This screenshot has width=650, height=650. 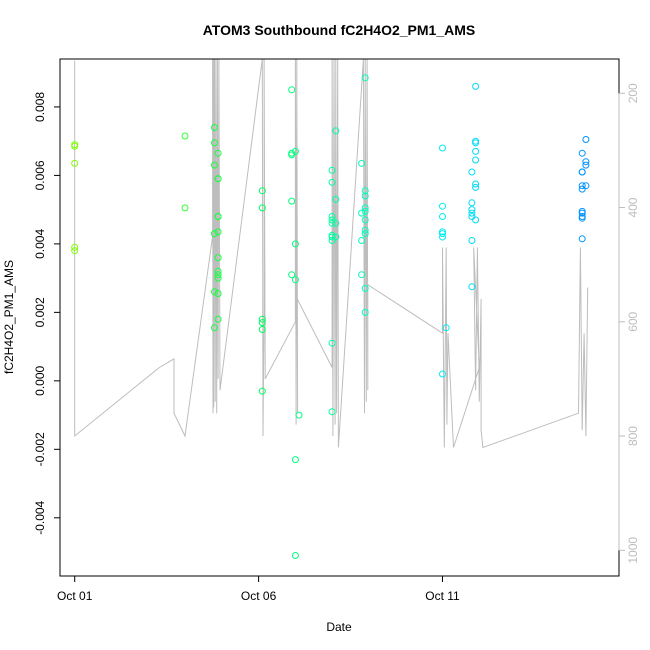 I want to click on chart-title: ATOM3 Southbound fC2H4O2_PM1_AMS, so click(x=339, y=30).